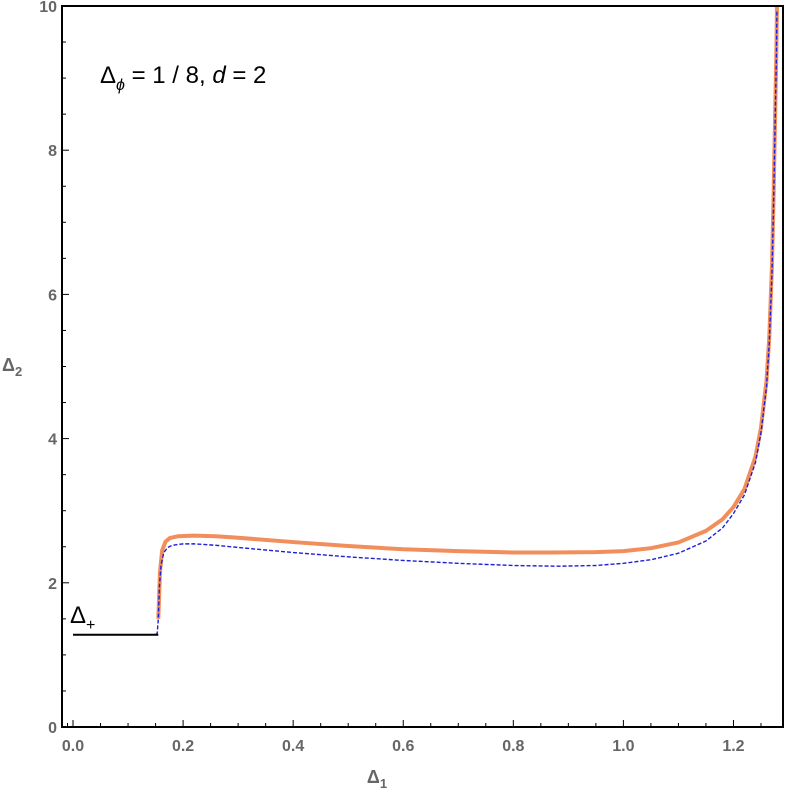 Image resolution: width=789 pixels, height=789 pixels. What do you see at coordinates (52, 295) in the screenshot?
I see `y-tick-label: 6` at bounding box center [52, 295].